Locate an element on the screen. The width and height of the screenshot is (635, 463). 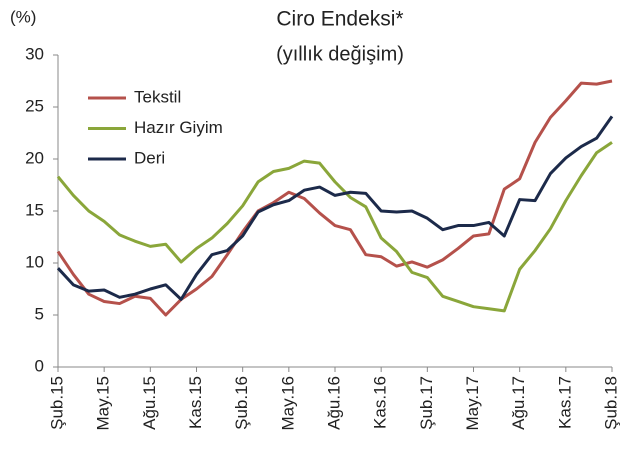
x-tick-label: May.16 is located at coordinates (287, 403).